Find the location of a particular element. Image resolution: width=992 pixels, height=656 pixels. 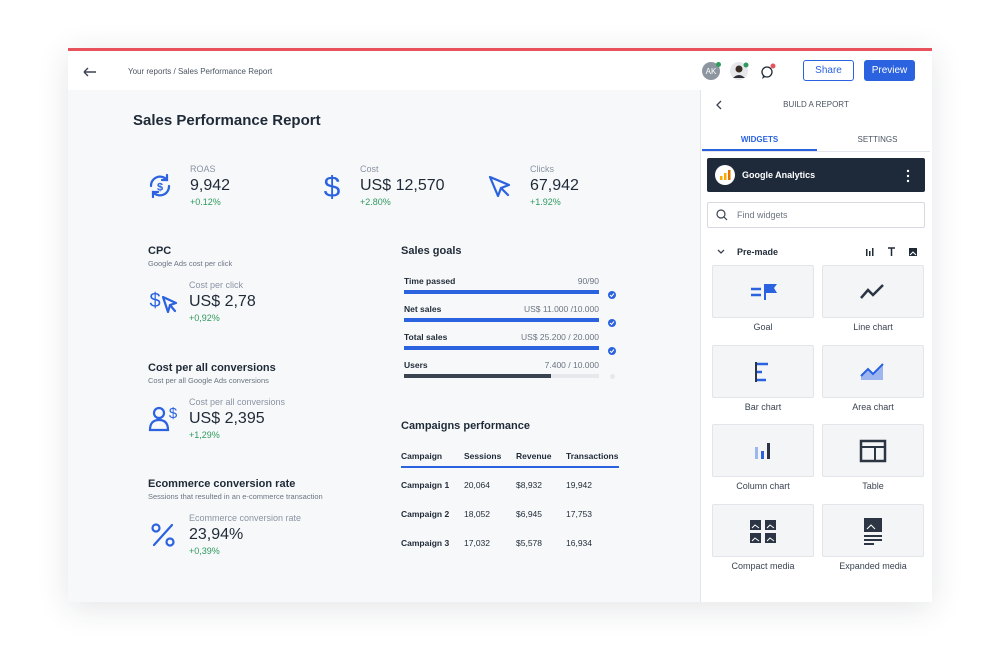

table-cell: 16,934 is located at coordinates (579, 543).